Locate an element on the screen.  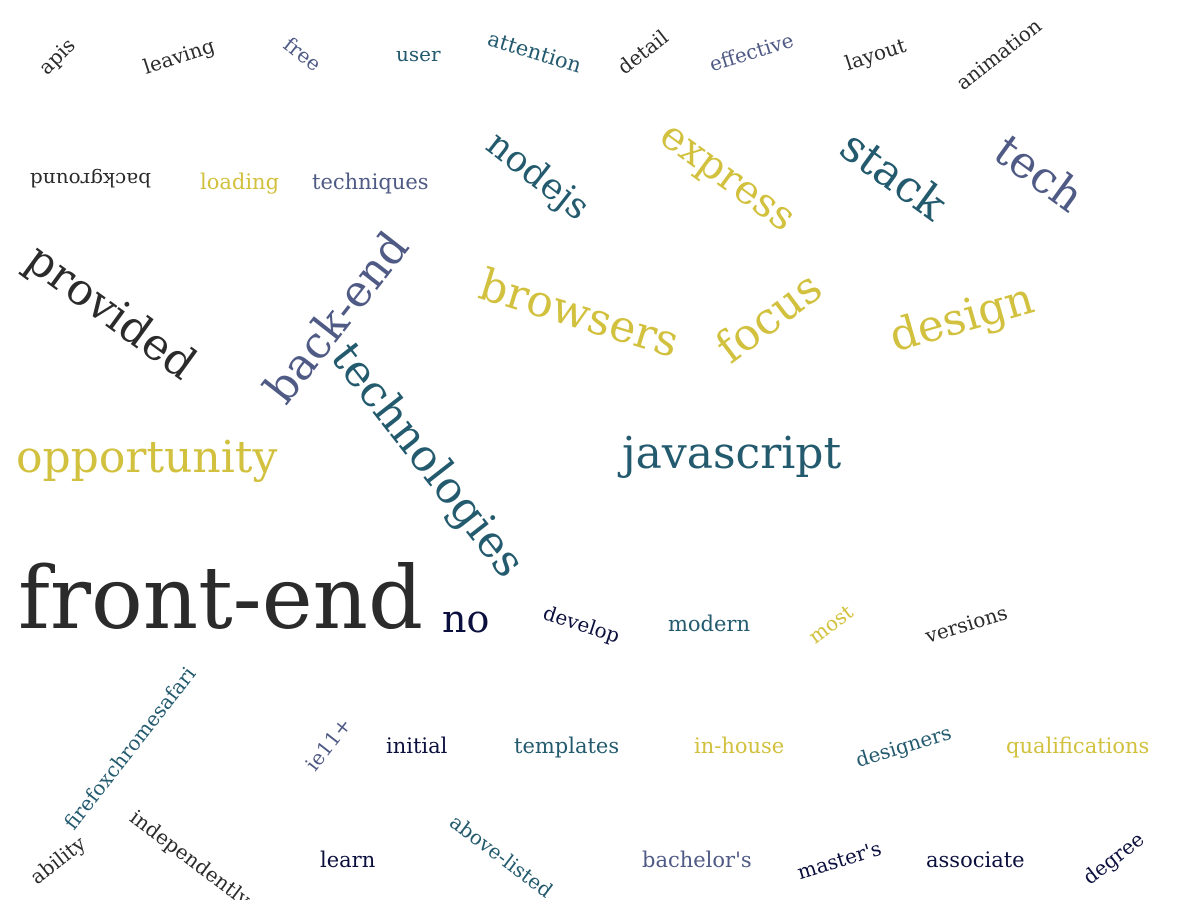
word-layout: layout is located at coordinates (875, 54).